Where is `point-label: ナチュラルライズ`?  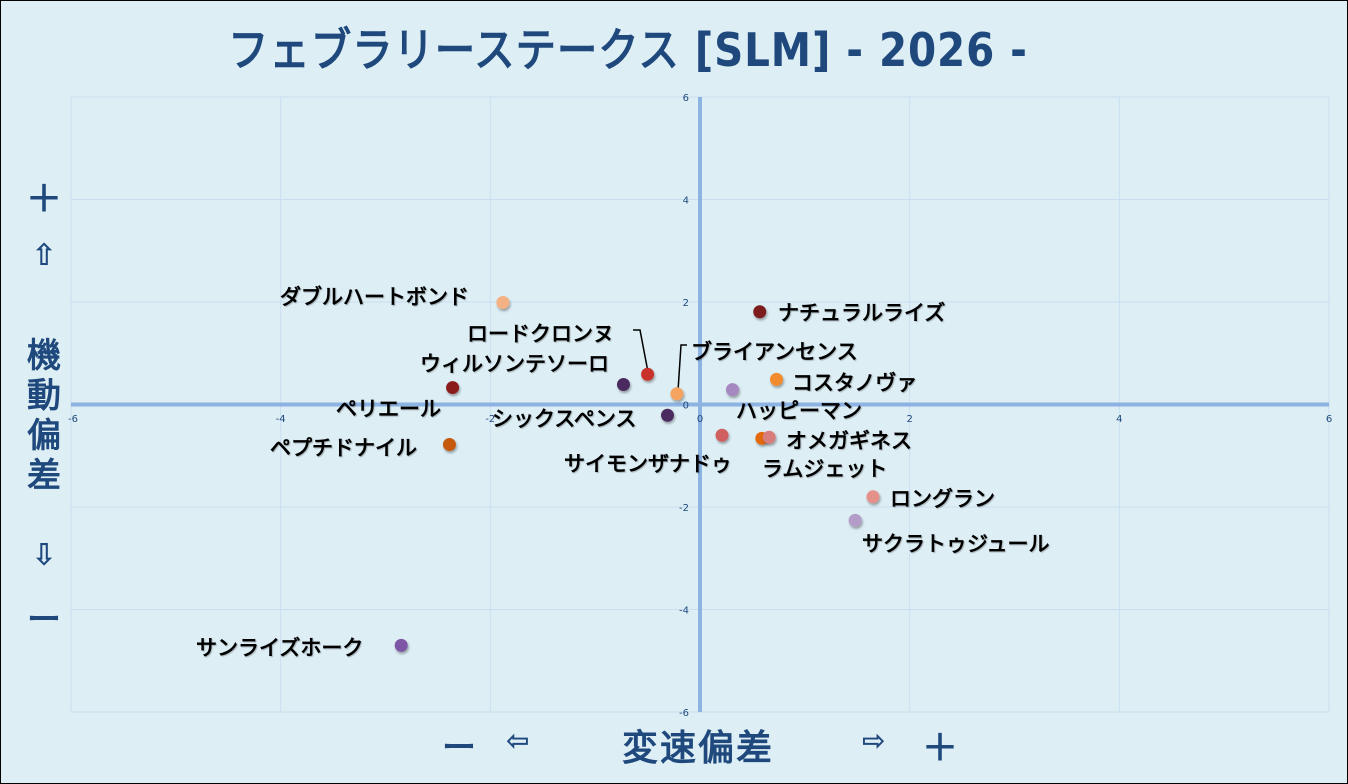 point-label: ナチュラルライズ is located at coordinates (862, 313).